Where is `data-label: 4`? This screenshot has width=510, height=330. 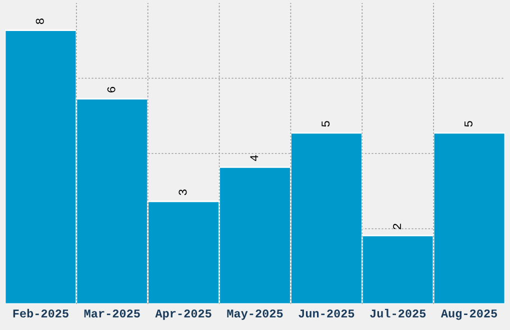 data-label: 4 is located at coordinates (254, 158).